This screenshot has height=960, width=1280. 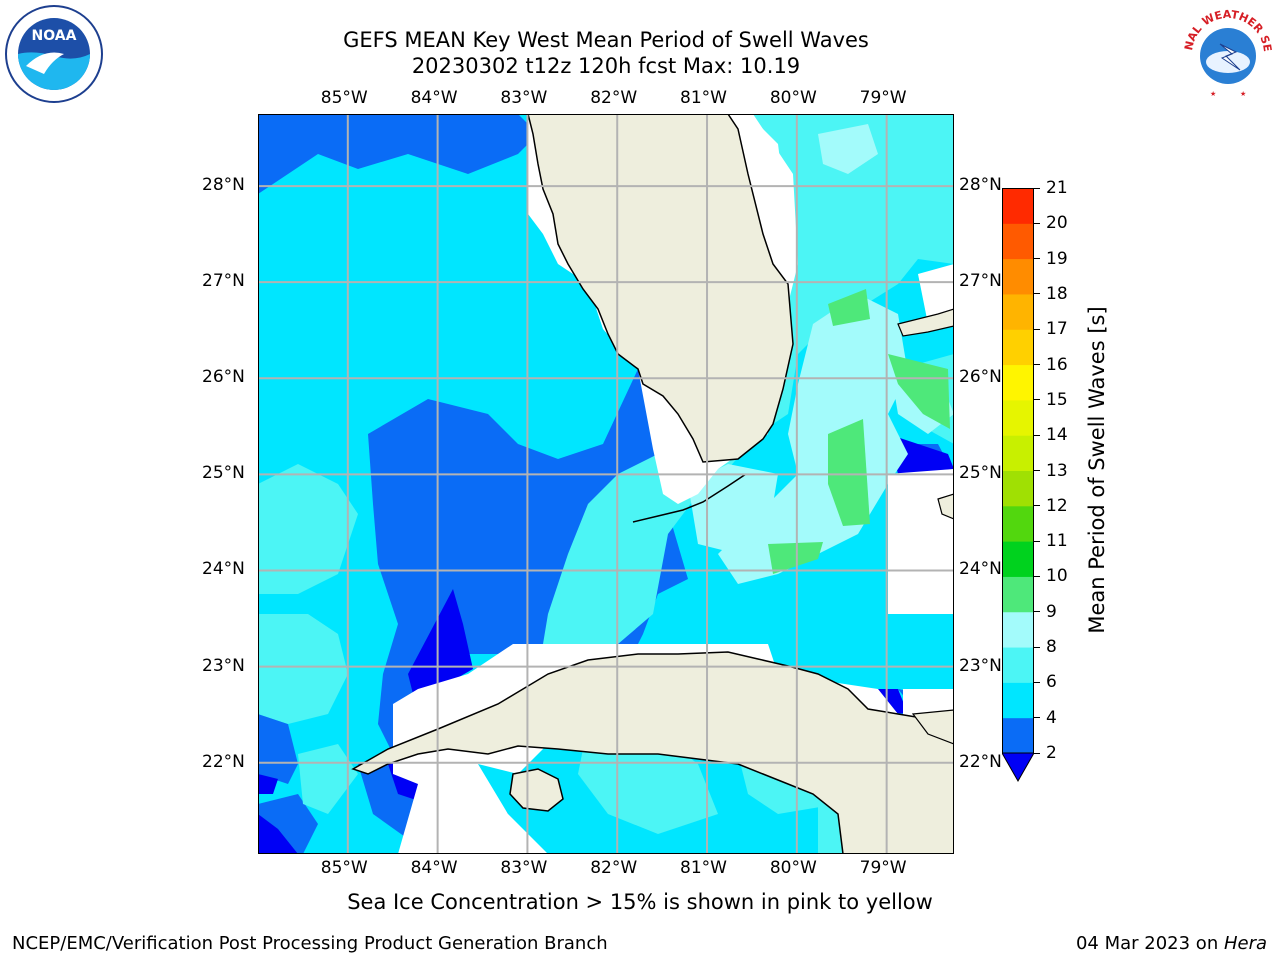 I want to click on noaa-logo: NOAA, so click(x=54, y=54).